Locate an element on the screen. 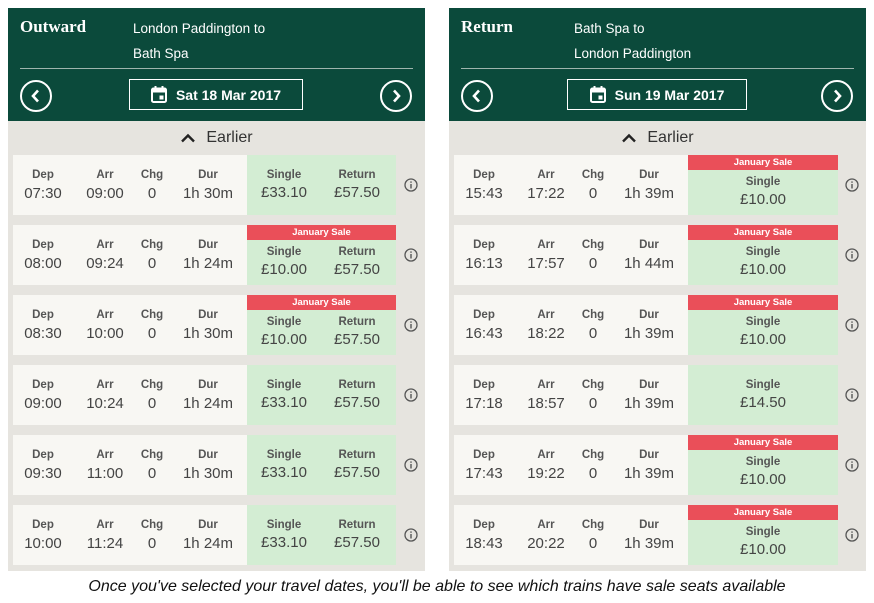 This screenshot has width=874, height=603. journey-times: Dep 16:43 Arr 18:22 Chg 0 Dur 1h 39m is located at coordinates (571, 325).